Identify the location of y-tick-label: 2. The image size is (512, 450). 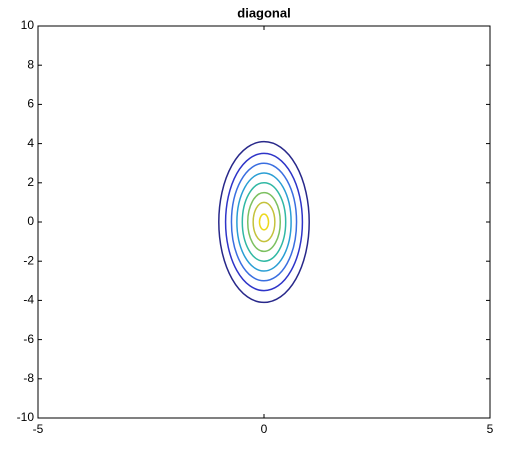
(30, 182).